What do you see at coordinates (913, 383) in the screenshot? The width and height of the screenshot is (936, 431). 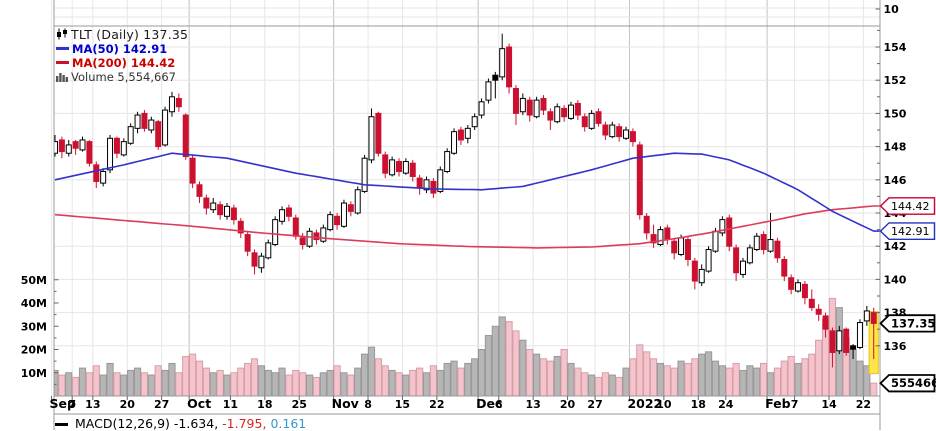 I see `last-volume-tag-text: 555466` at bounding box center [913, 383].